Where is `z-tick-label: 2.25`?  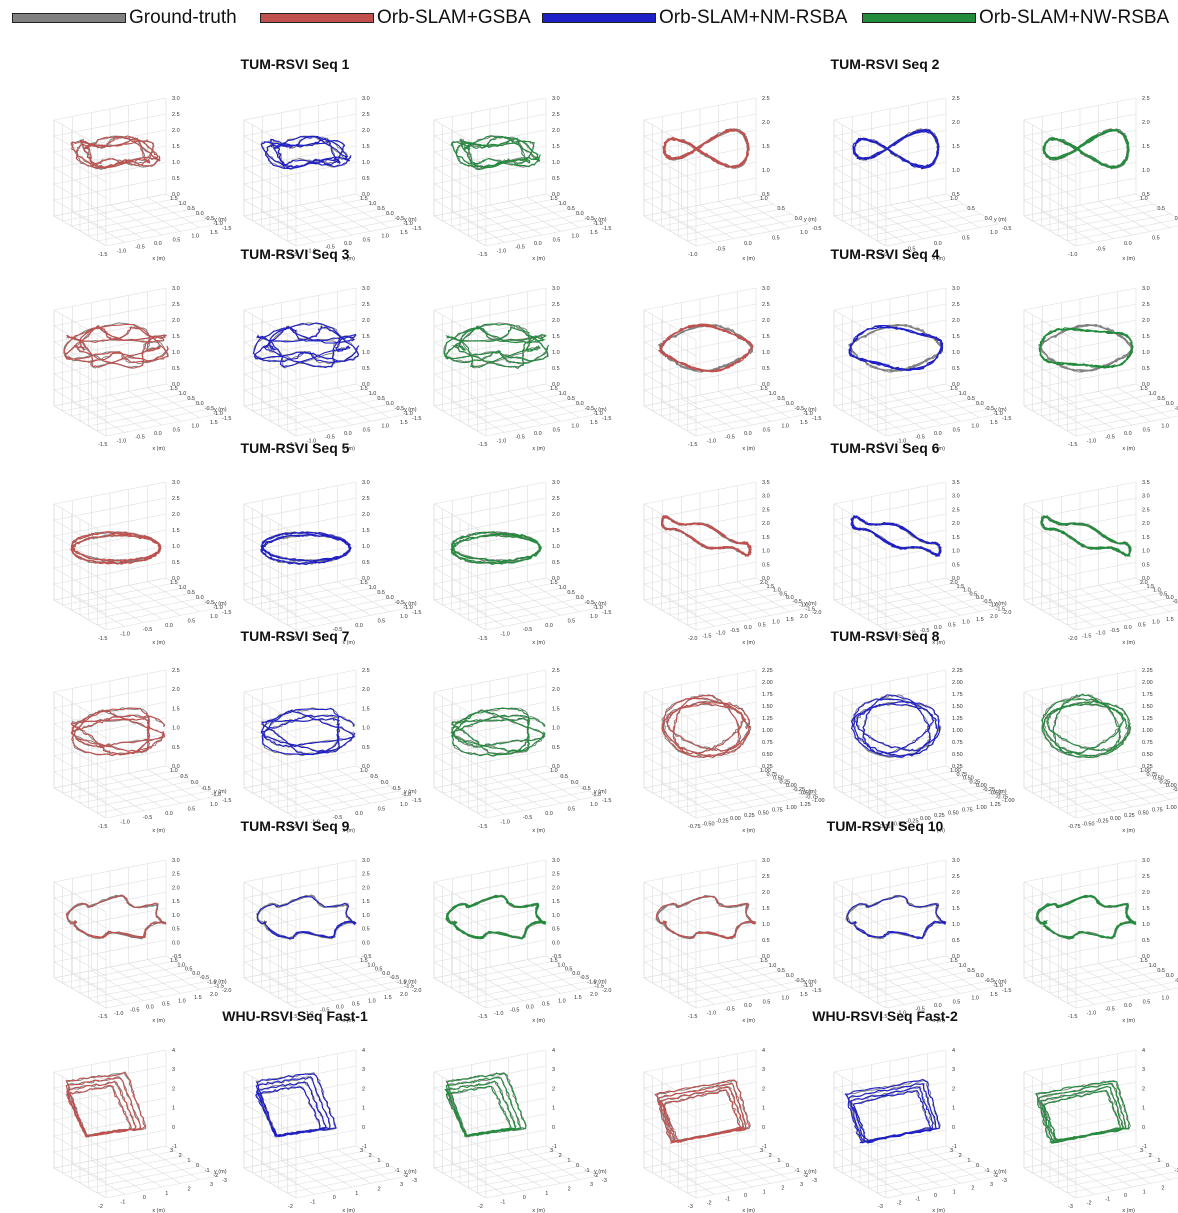 z-tick-label: 2.25 is located at coordinates (957, 671).